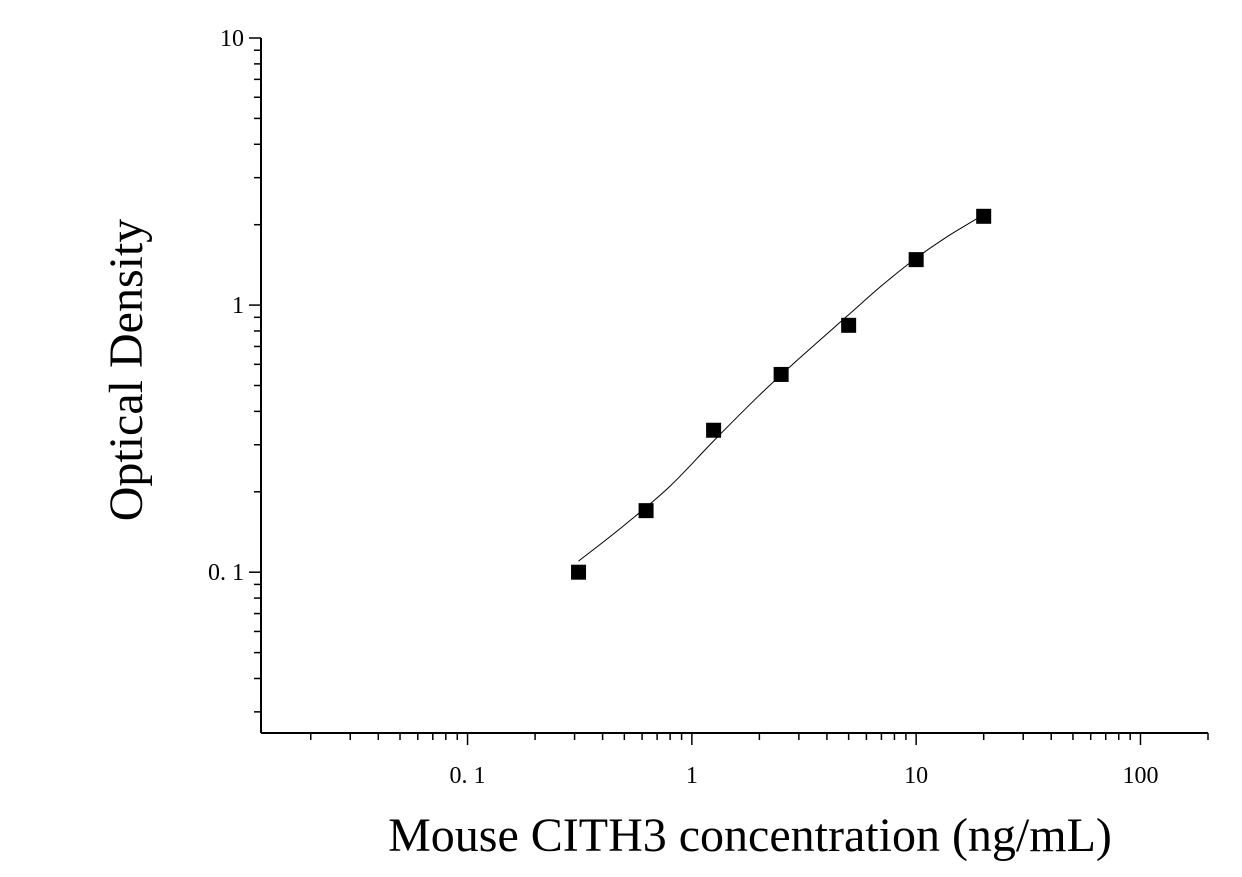 The width and height of the screenshot is (1242, 877). I want to click on y-tick-label: 0. 1, so click(226, 573).